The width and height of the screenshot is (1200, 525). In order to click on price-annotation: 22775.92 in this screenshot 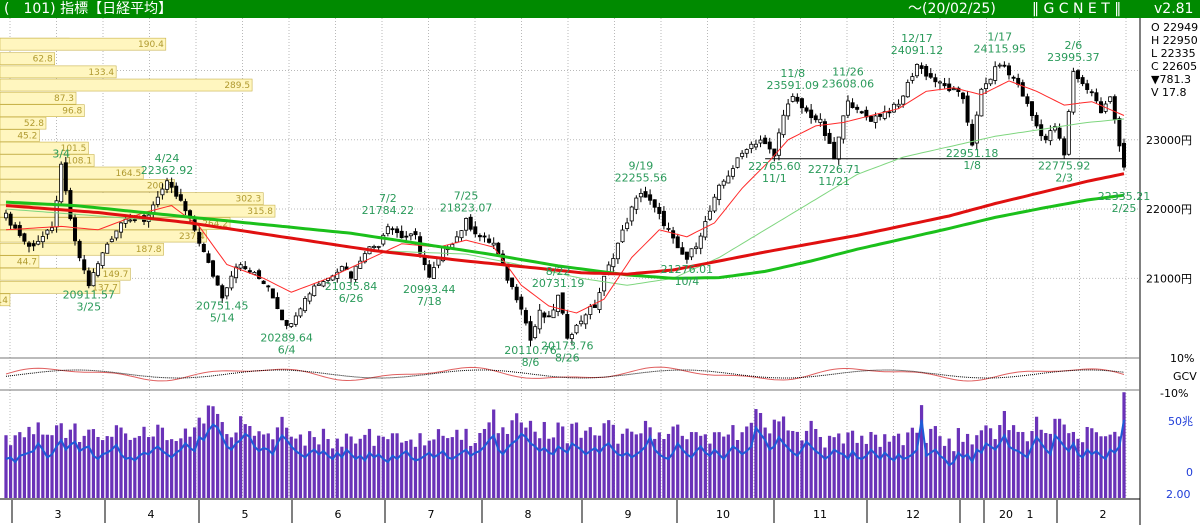, I will do `click(1064, 165)`.